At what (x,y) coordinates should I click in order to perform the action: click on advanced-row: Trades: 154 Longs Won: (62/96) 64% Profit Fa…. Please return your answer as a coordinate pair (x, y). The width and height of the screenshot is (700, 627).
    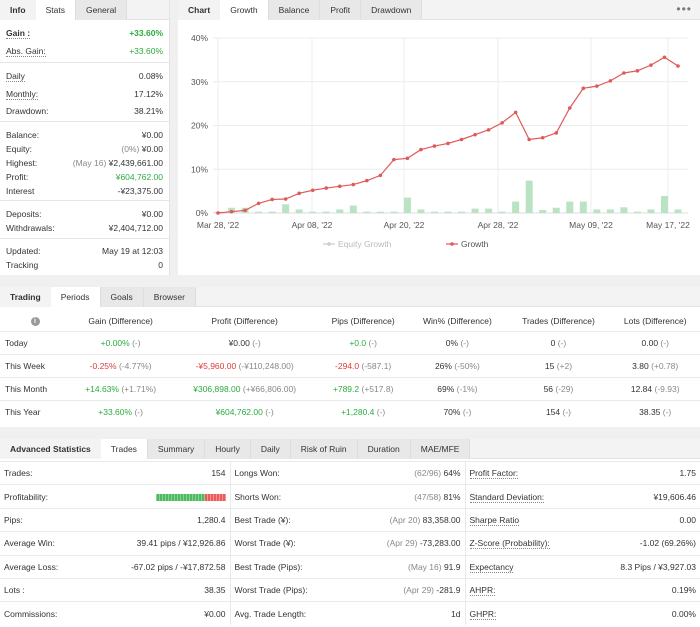
    Looking at the image, I should click on (350, 472).